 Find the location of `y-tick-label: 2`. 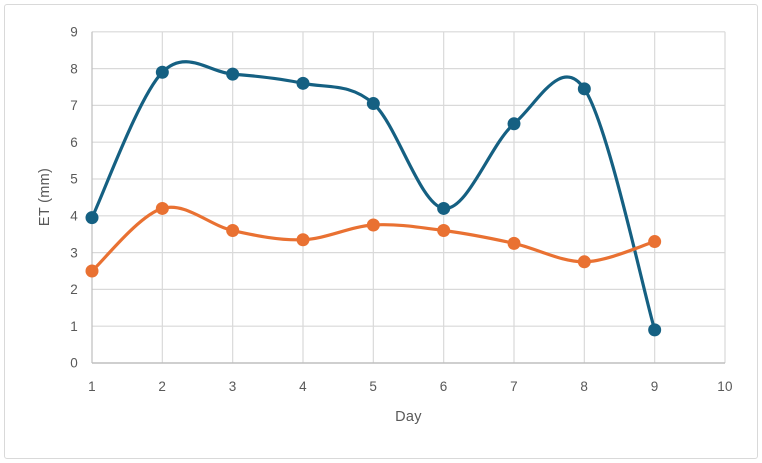

y-tick-label: 2 is located at coordinates (74, 289).